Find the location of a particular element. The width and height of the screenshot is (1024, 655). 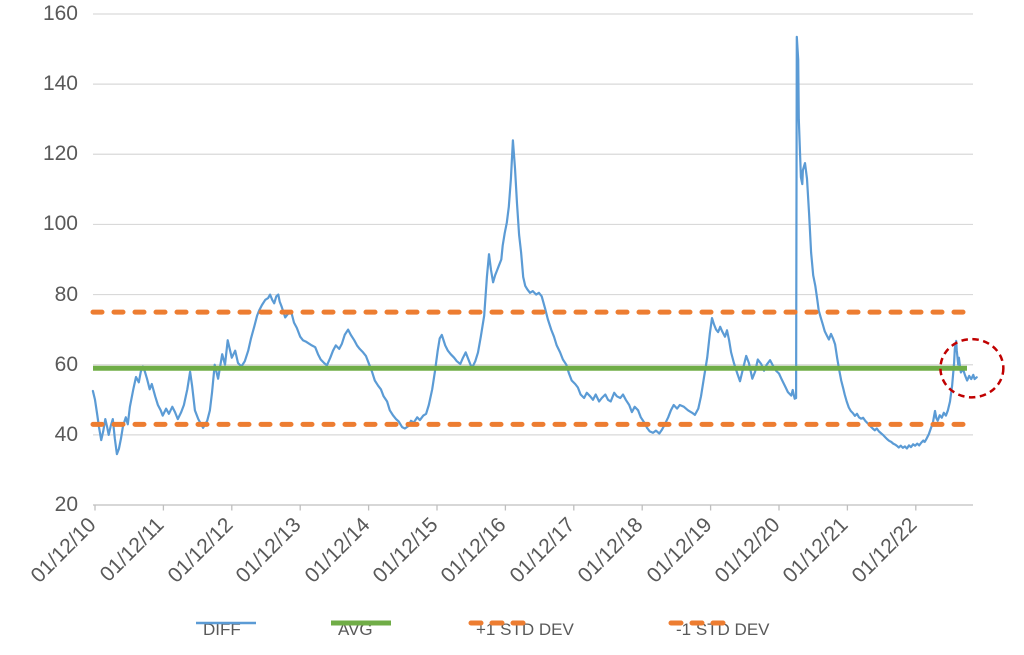

avg-line-swatch-icon is located at coordinates (361, 623).